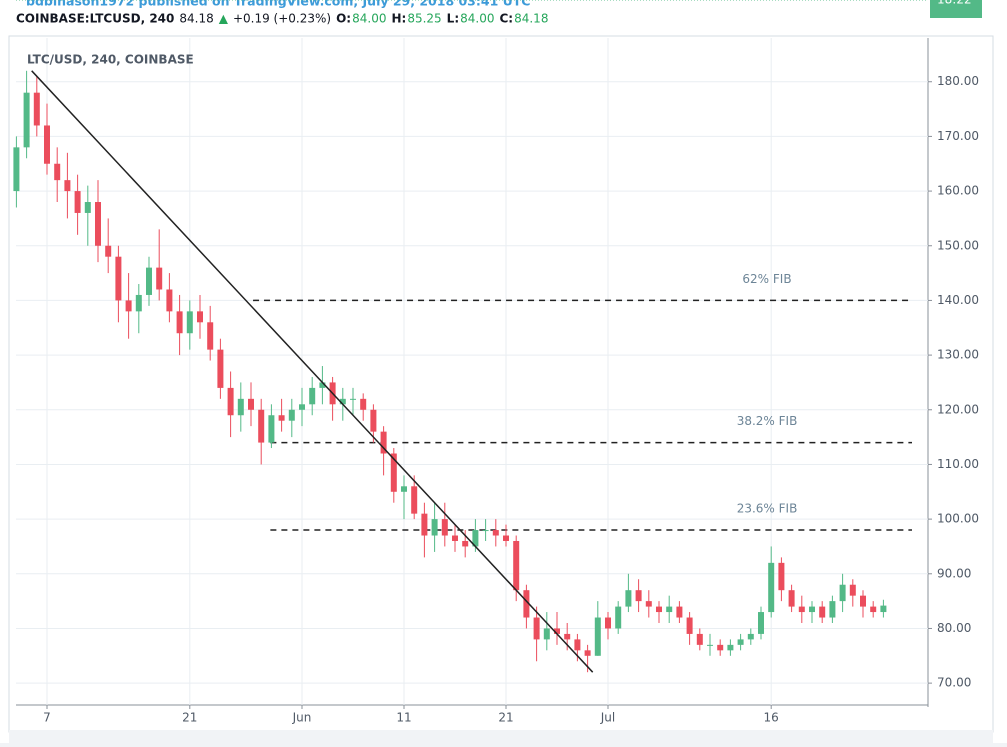 This screenshot has height=747, width=1007. What do you see at coordinates (954, 573) in the screenshot?
I see `y-tick-label: 90.00` at bounding box center [954, 573].